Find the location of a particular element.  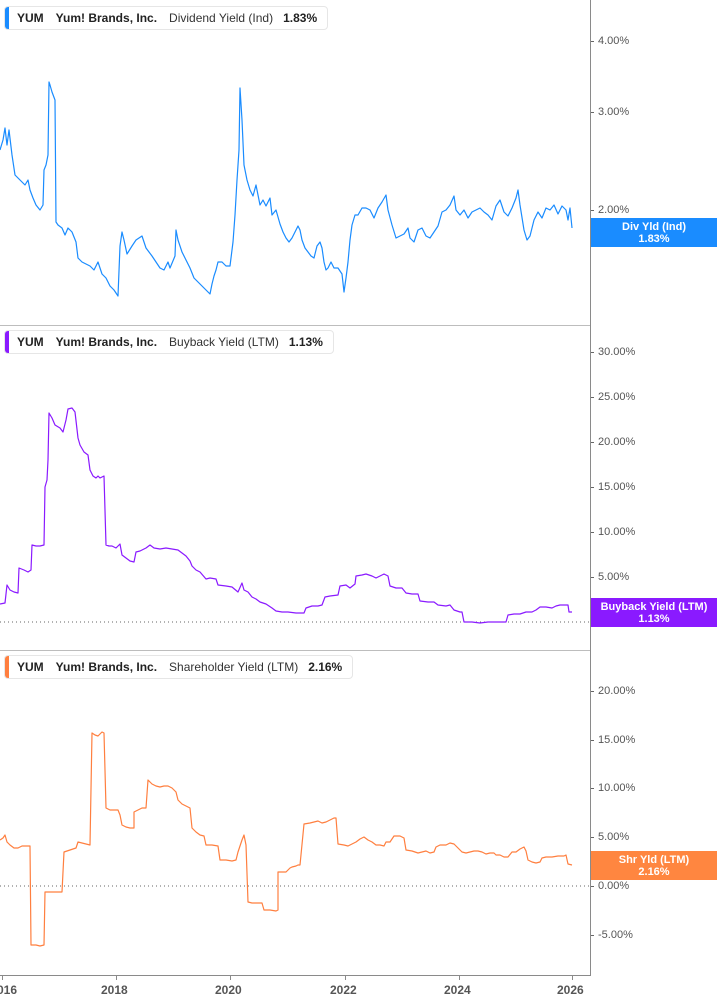

x-tick-label: 016 is located at coordinates (9, 990).